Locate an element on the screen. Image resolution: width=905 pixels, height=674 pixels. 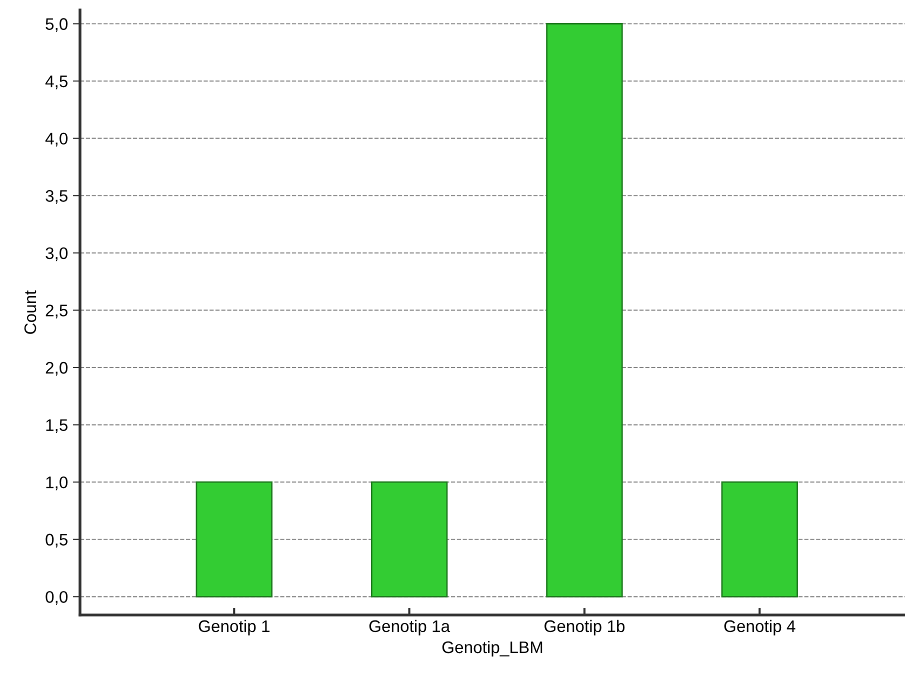
x-tick-label: Genotip 4 is located at coordinates (760, 628).